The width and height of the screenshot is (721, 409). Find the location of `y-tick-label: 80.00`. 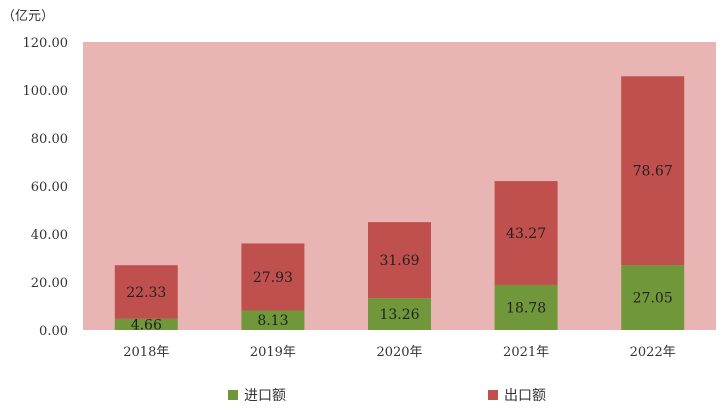

y-tick-label: 80.00 is located at coordinates (49, 139).